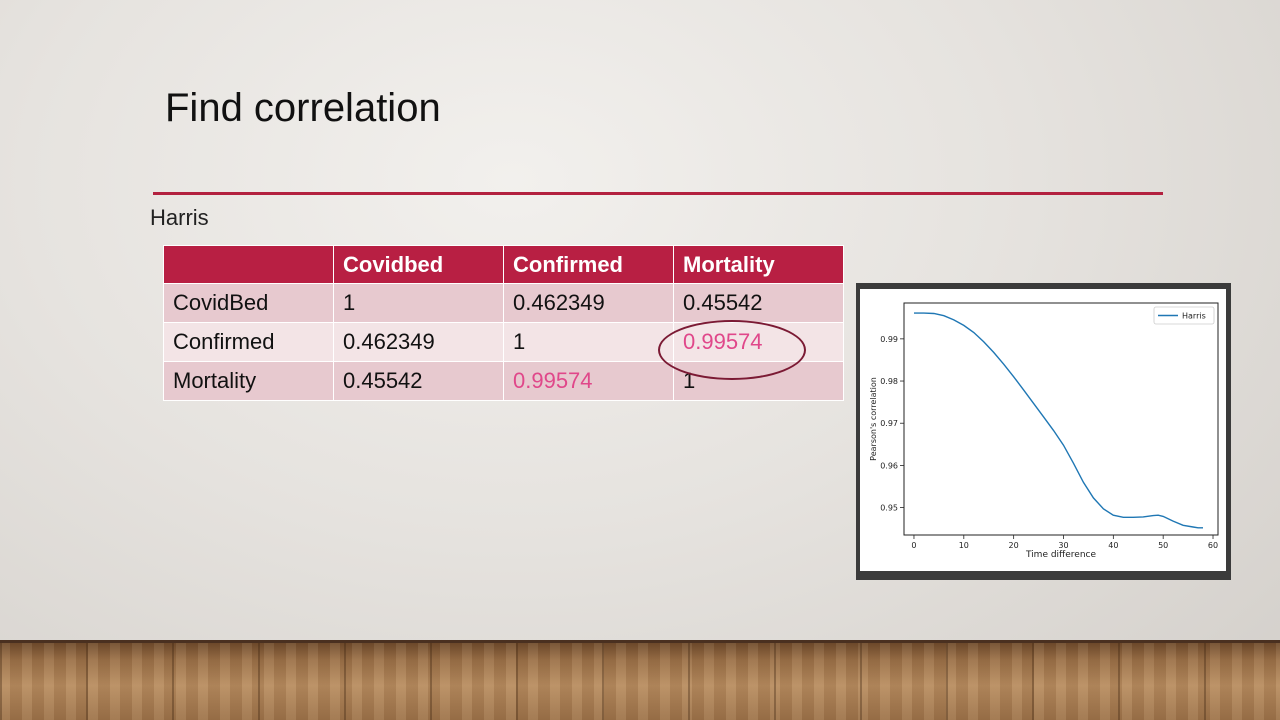 The height and width of the screenshot is (720, 1280). What do you see at coordinates (1014, 545) in the screenshot?
I see `x-tick-label: 20` at bounding box center [1014, 545].